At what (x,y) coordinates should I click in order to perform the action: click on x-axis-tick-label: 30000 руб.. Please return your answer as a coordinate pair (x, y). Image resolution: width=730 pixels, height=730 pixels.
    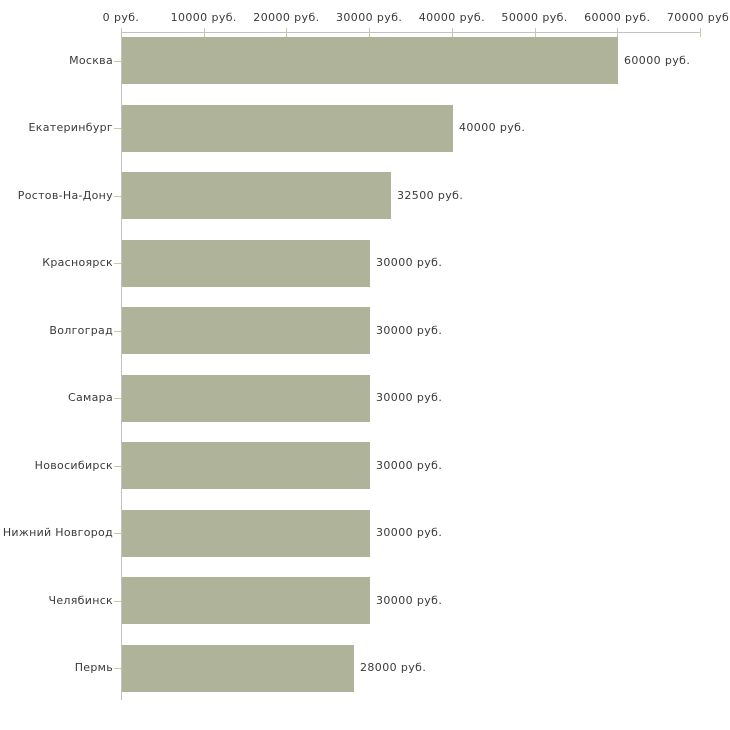
    Looking at the image, I should click on (369, 17).